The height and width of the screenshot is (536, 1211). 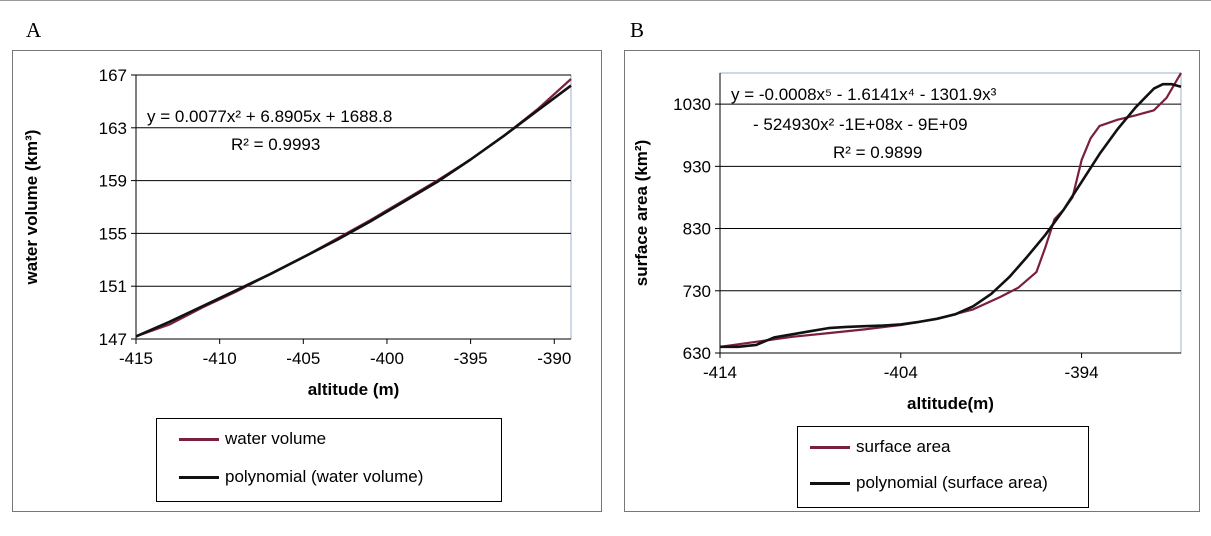 I want to click on legend-swatch-surface-area, so click(x=830, y=447).